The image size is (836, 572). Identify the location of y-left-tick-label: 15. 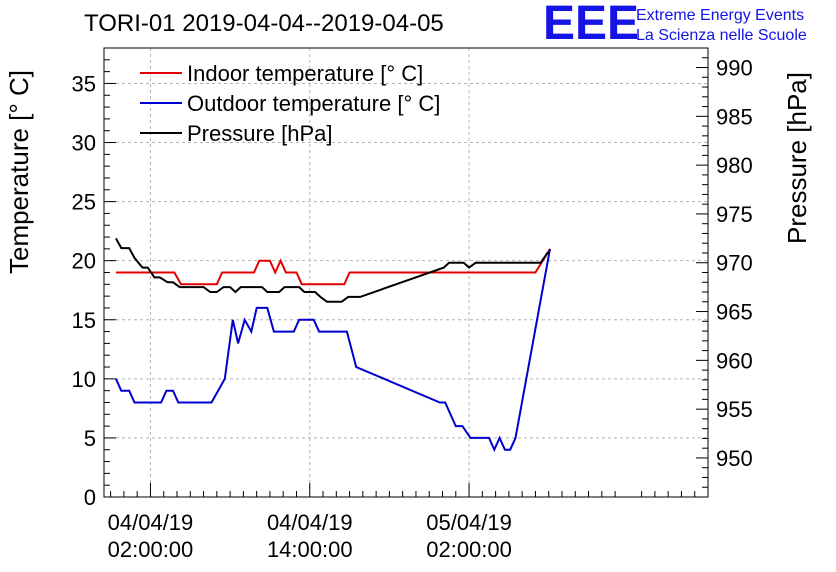
(84, 320).